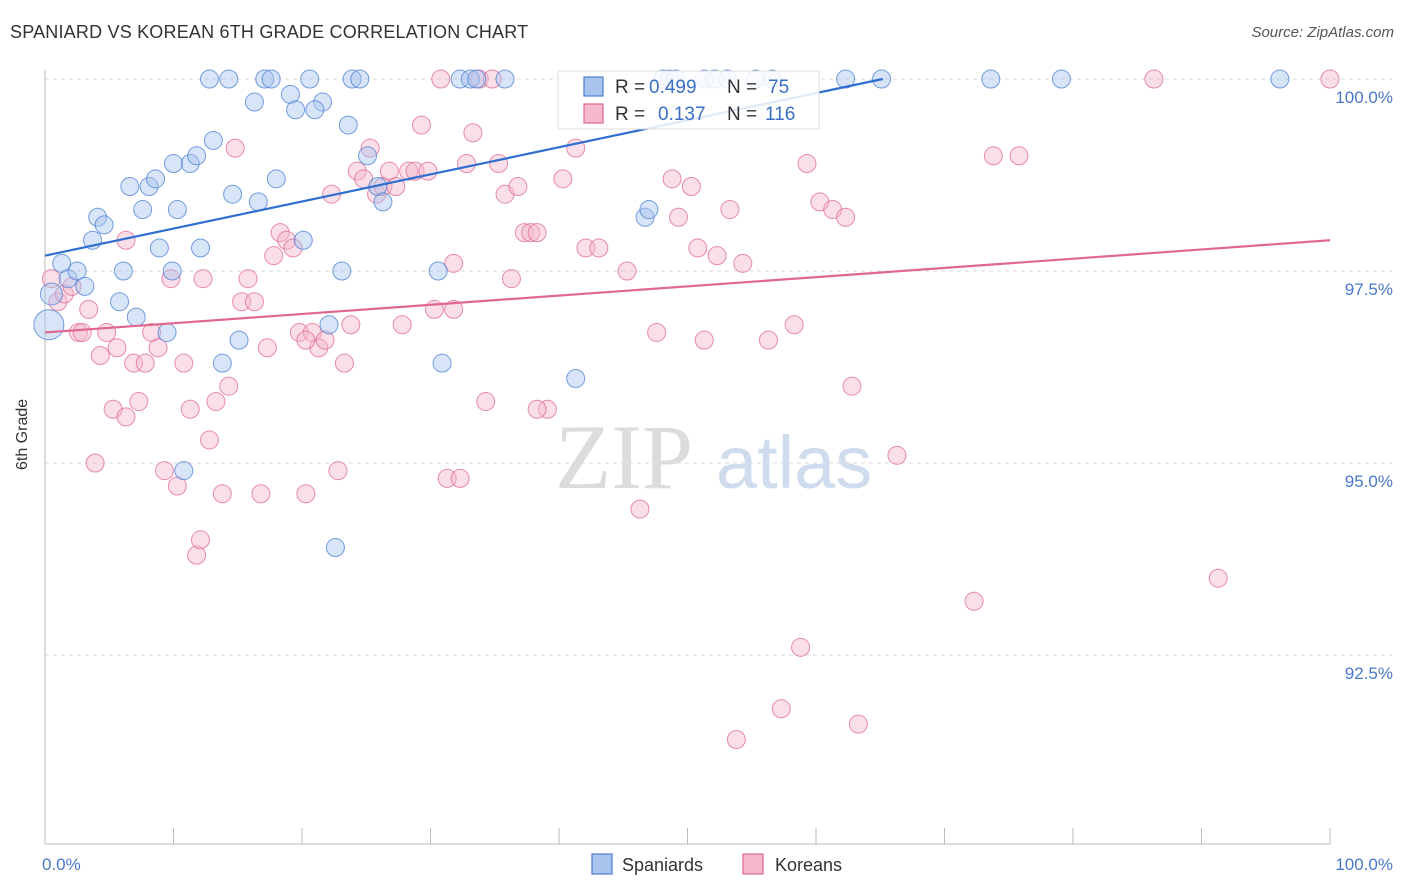 This screenshot has width=1406, height=892. Describe the element at coordinates (602, 864) in the screenshot. I see `legend-swatch-spaniards` at that location.